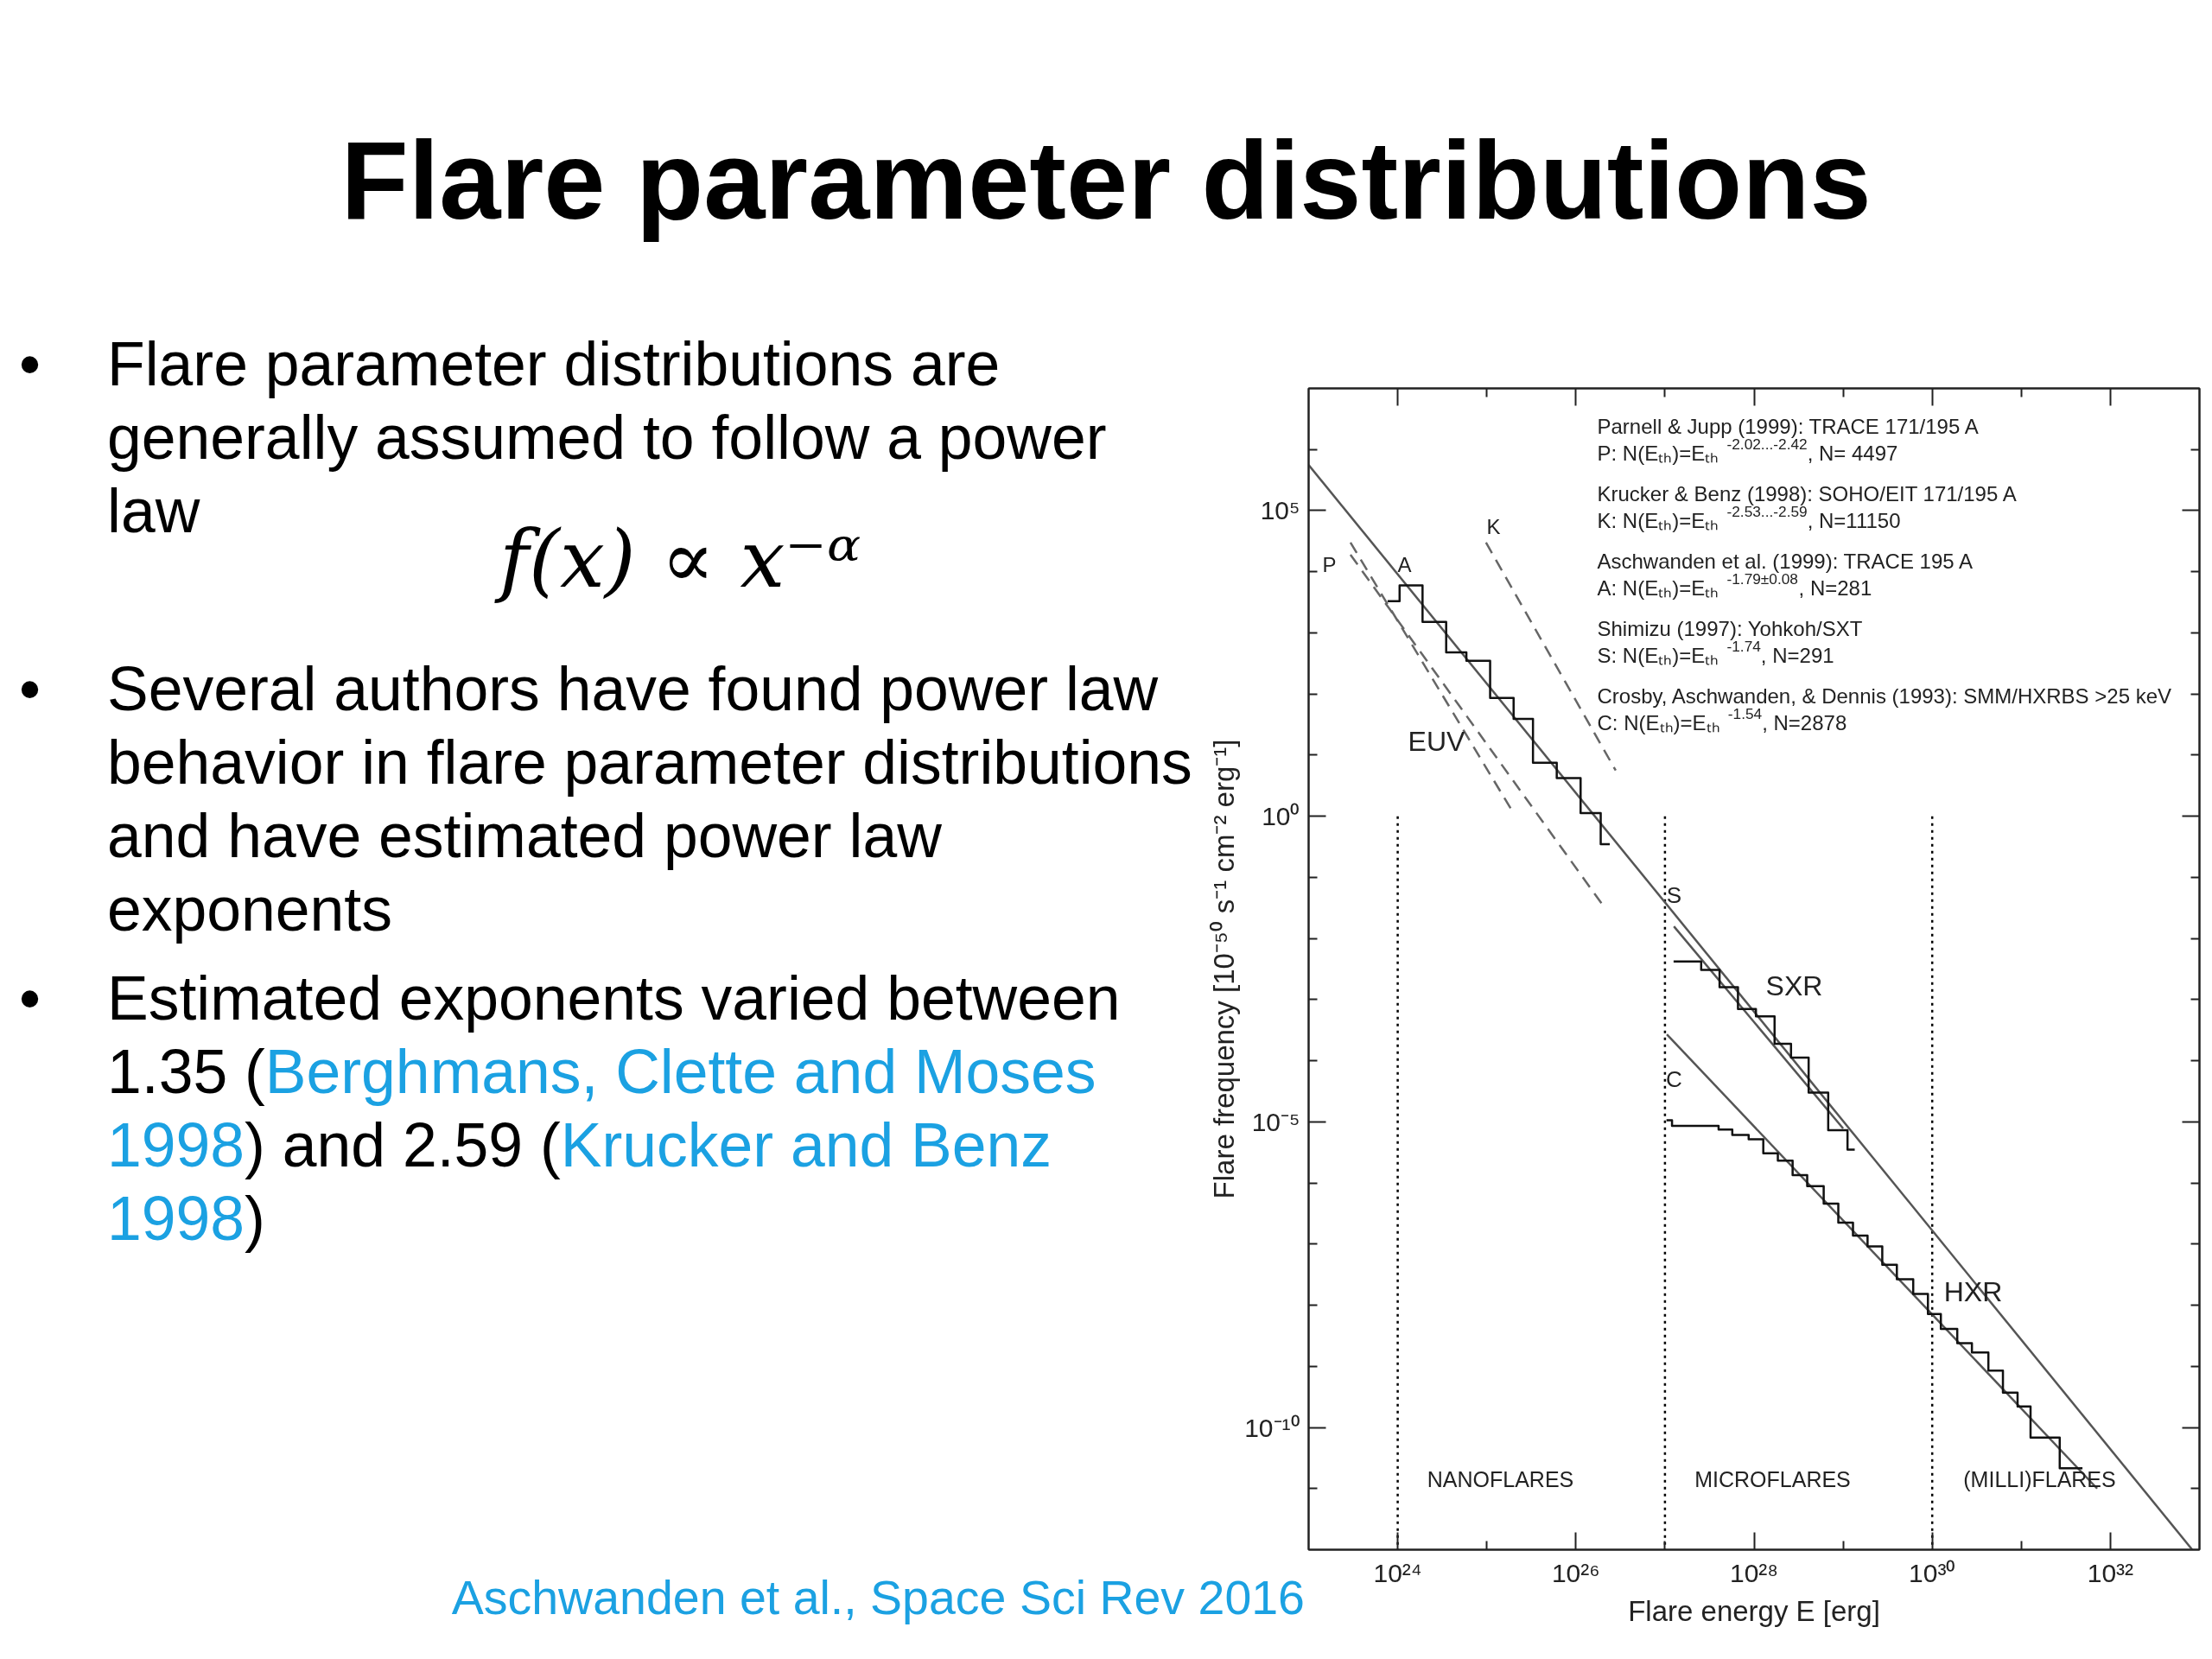  What do you see at coordinates (1493, 526) in the screenshot?
I see `annotation: K` at bounding box center [1493, 526].